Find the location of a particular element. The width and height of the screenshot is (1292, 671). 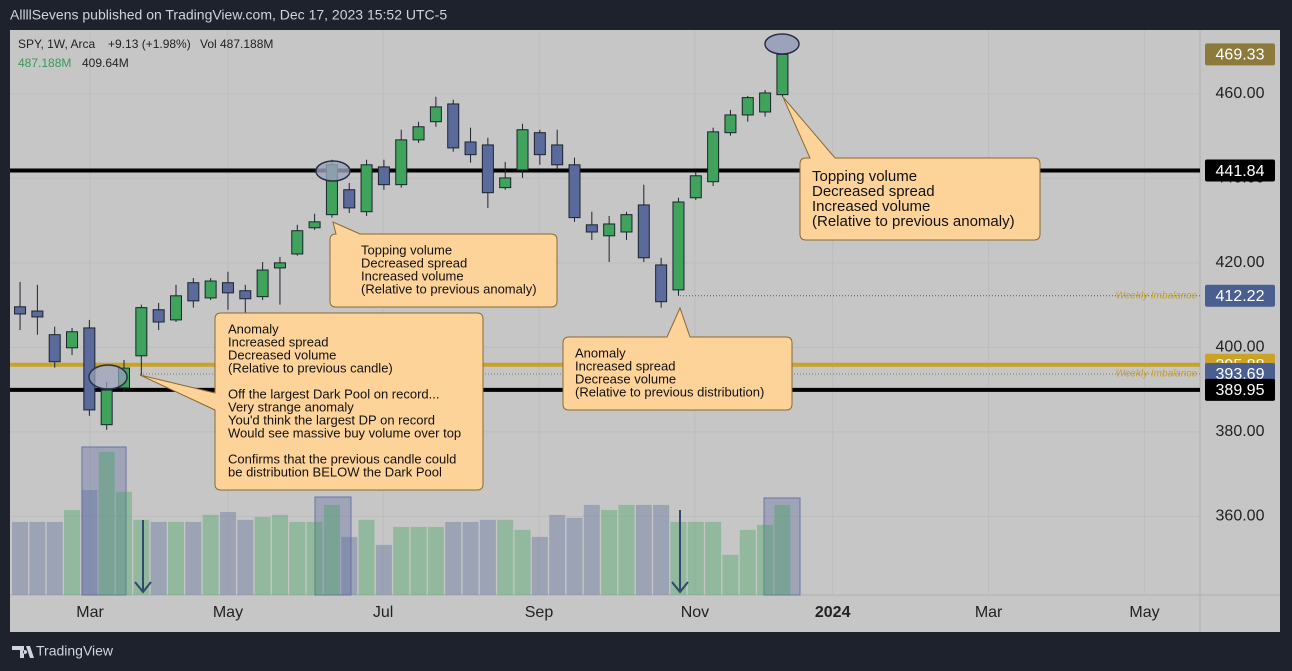

price-label-bg is located at coordinates (1240, 54).